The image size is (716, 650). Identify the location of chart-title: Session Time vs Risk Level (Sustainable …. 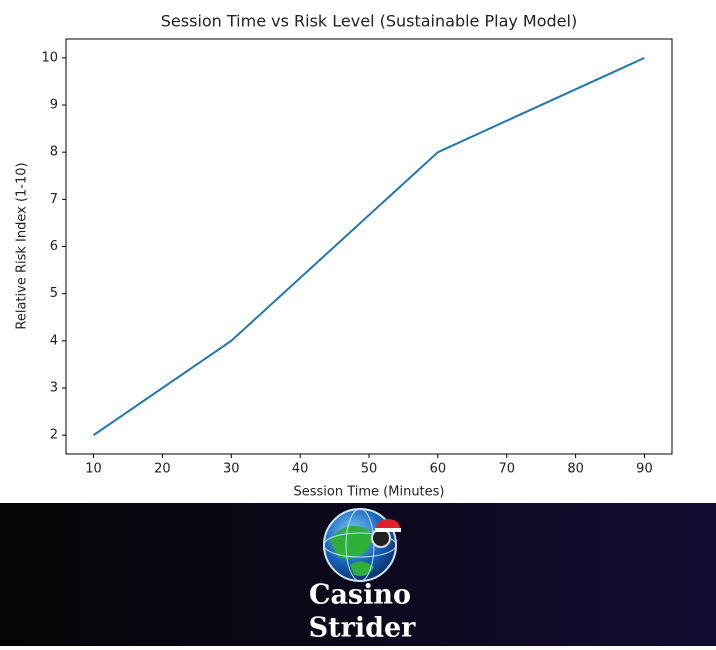
(369, 21).